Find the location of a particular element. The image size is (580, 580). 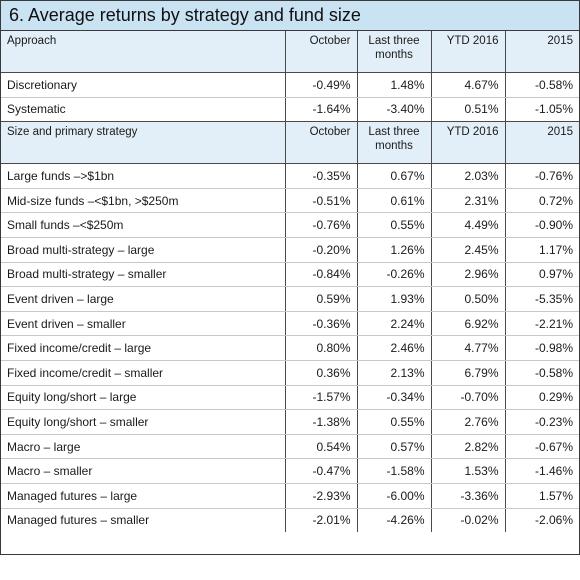

cell-value: -0.02% is located at coordinates (468, 520).